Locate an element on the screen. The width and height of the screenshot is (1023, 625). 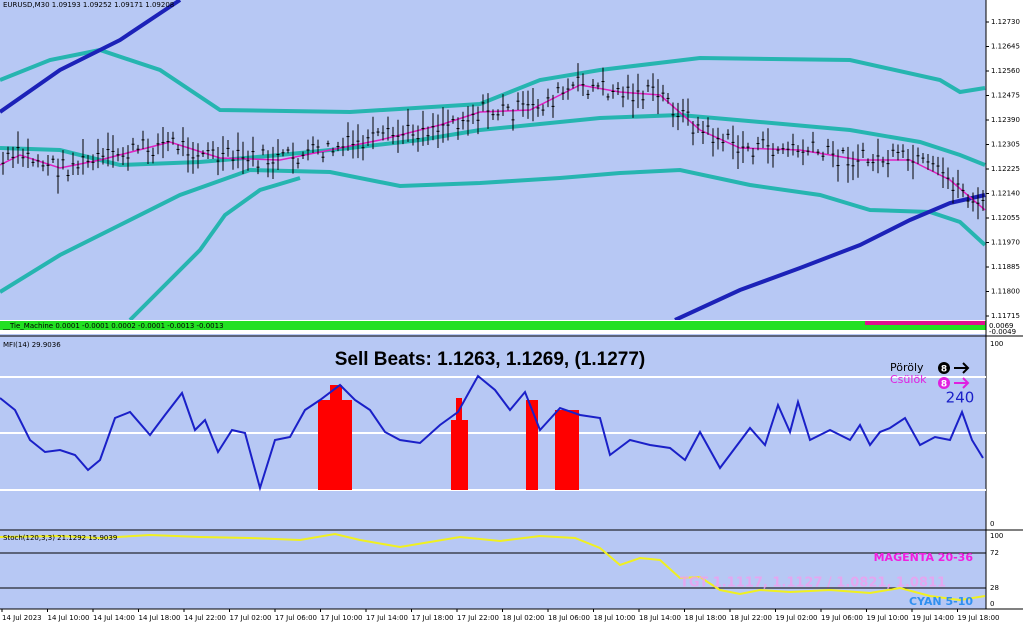
price-label: 1.11885 is located at coordinates (1005, 267).